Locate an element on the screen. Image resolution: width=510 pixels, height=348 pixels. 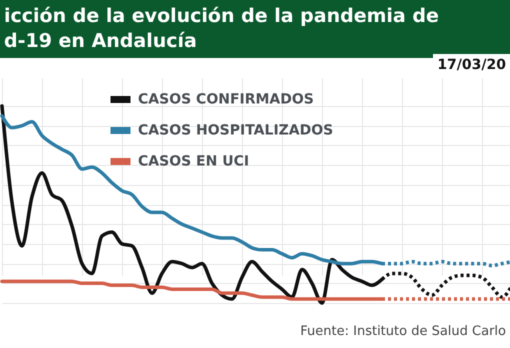
legend-label: CASOS CONFIRMADOS is located at coordinates (226, 100).